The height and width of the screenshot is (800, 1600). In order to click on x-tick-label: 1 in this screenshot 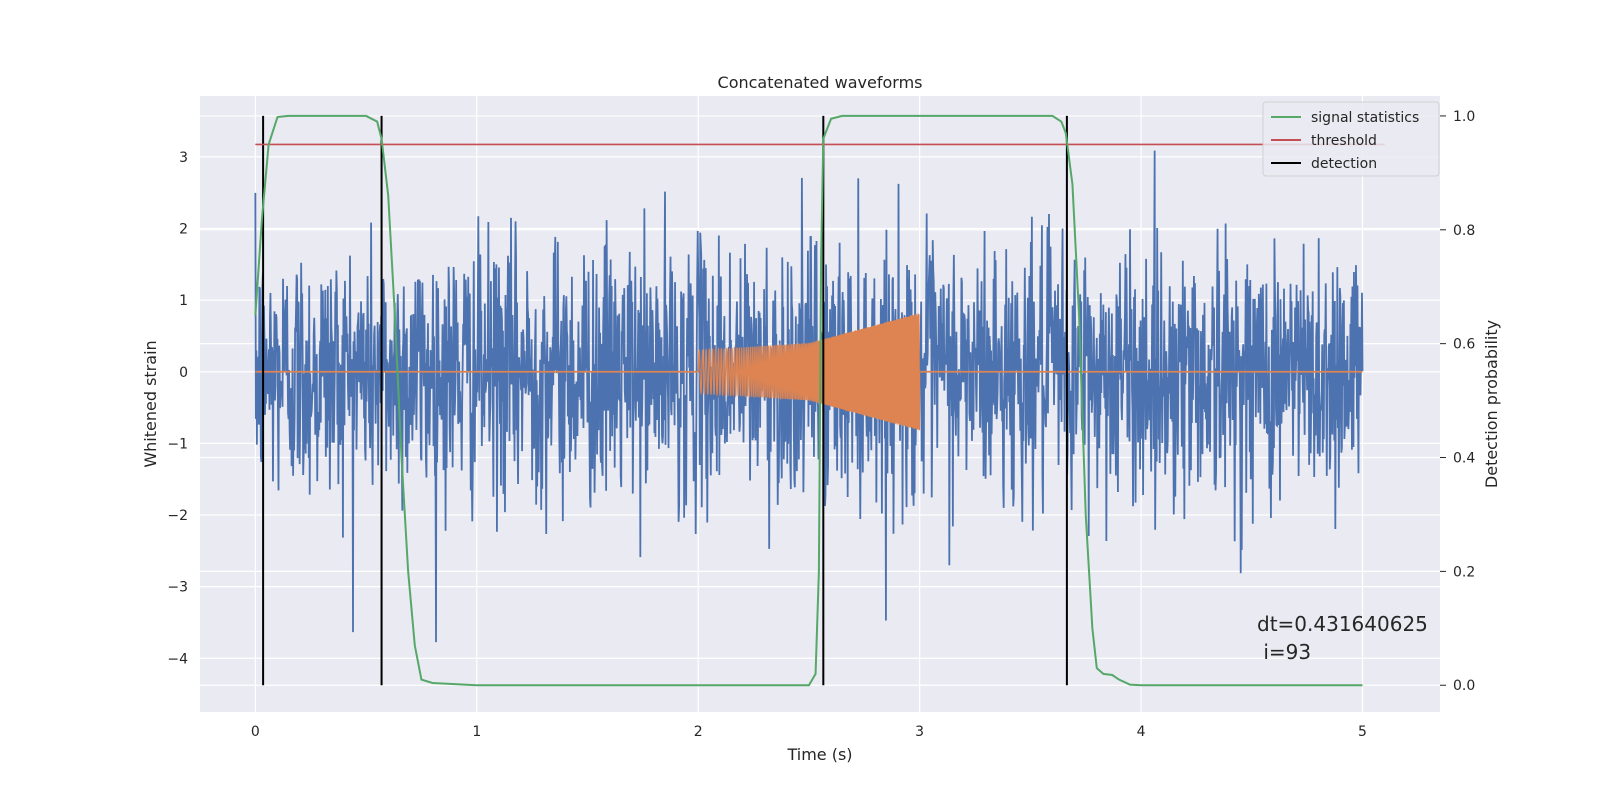, I will do `click(476, 732)`.